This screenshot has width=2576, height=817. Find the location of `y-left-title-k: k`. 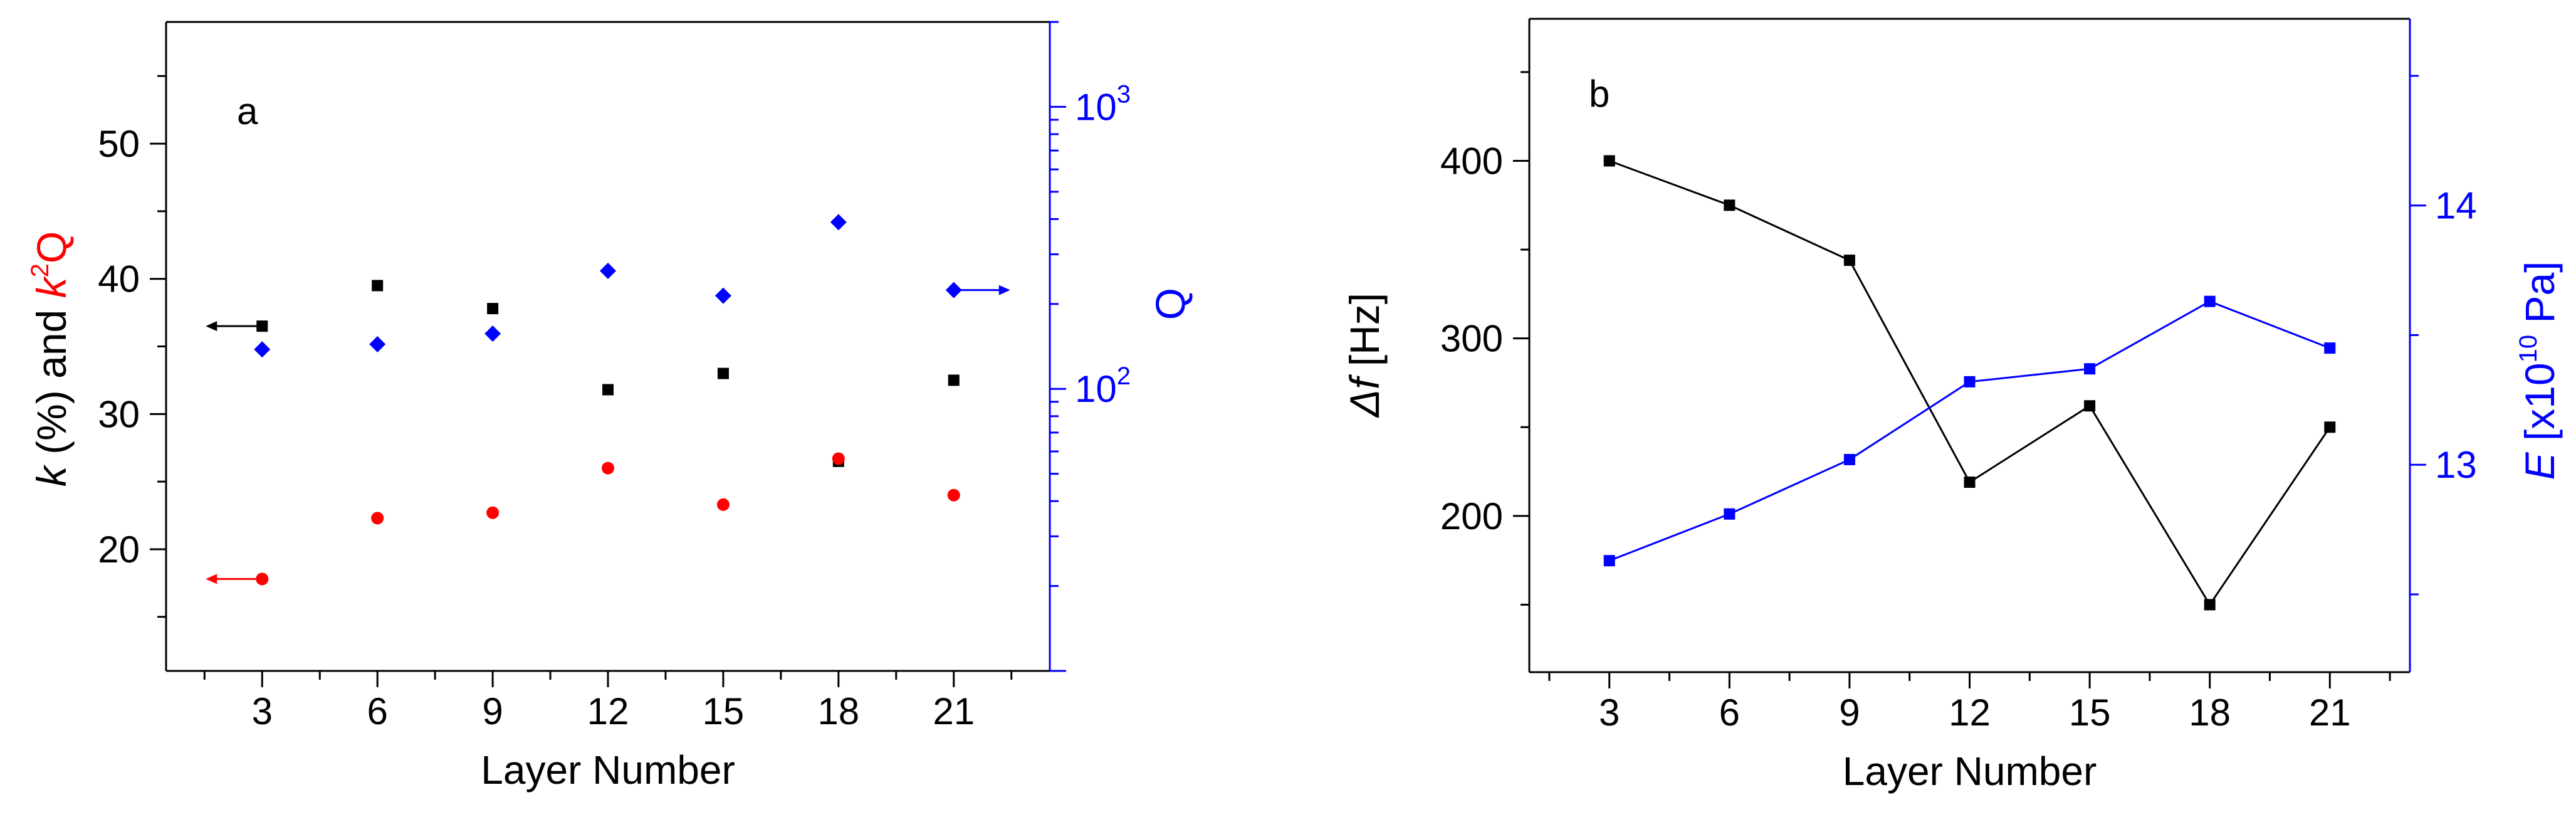

y-left-title-k: k is located at coordinates (51, 475).